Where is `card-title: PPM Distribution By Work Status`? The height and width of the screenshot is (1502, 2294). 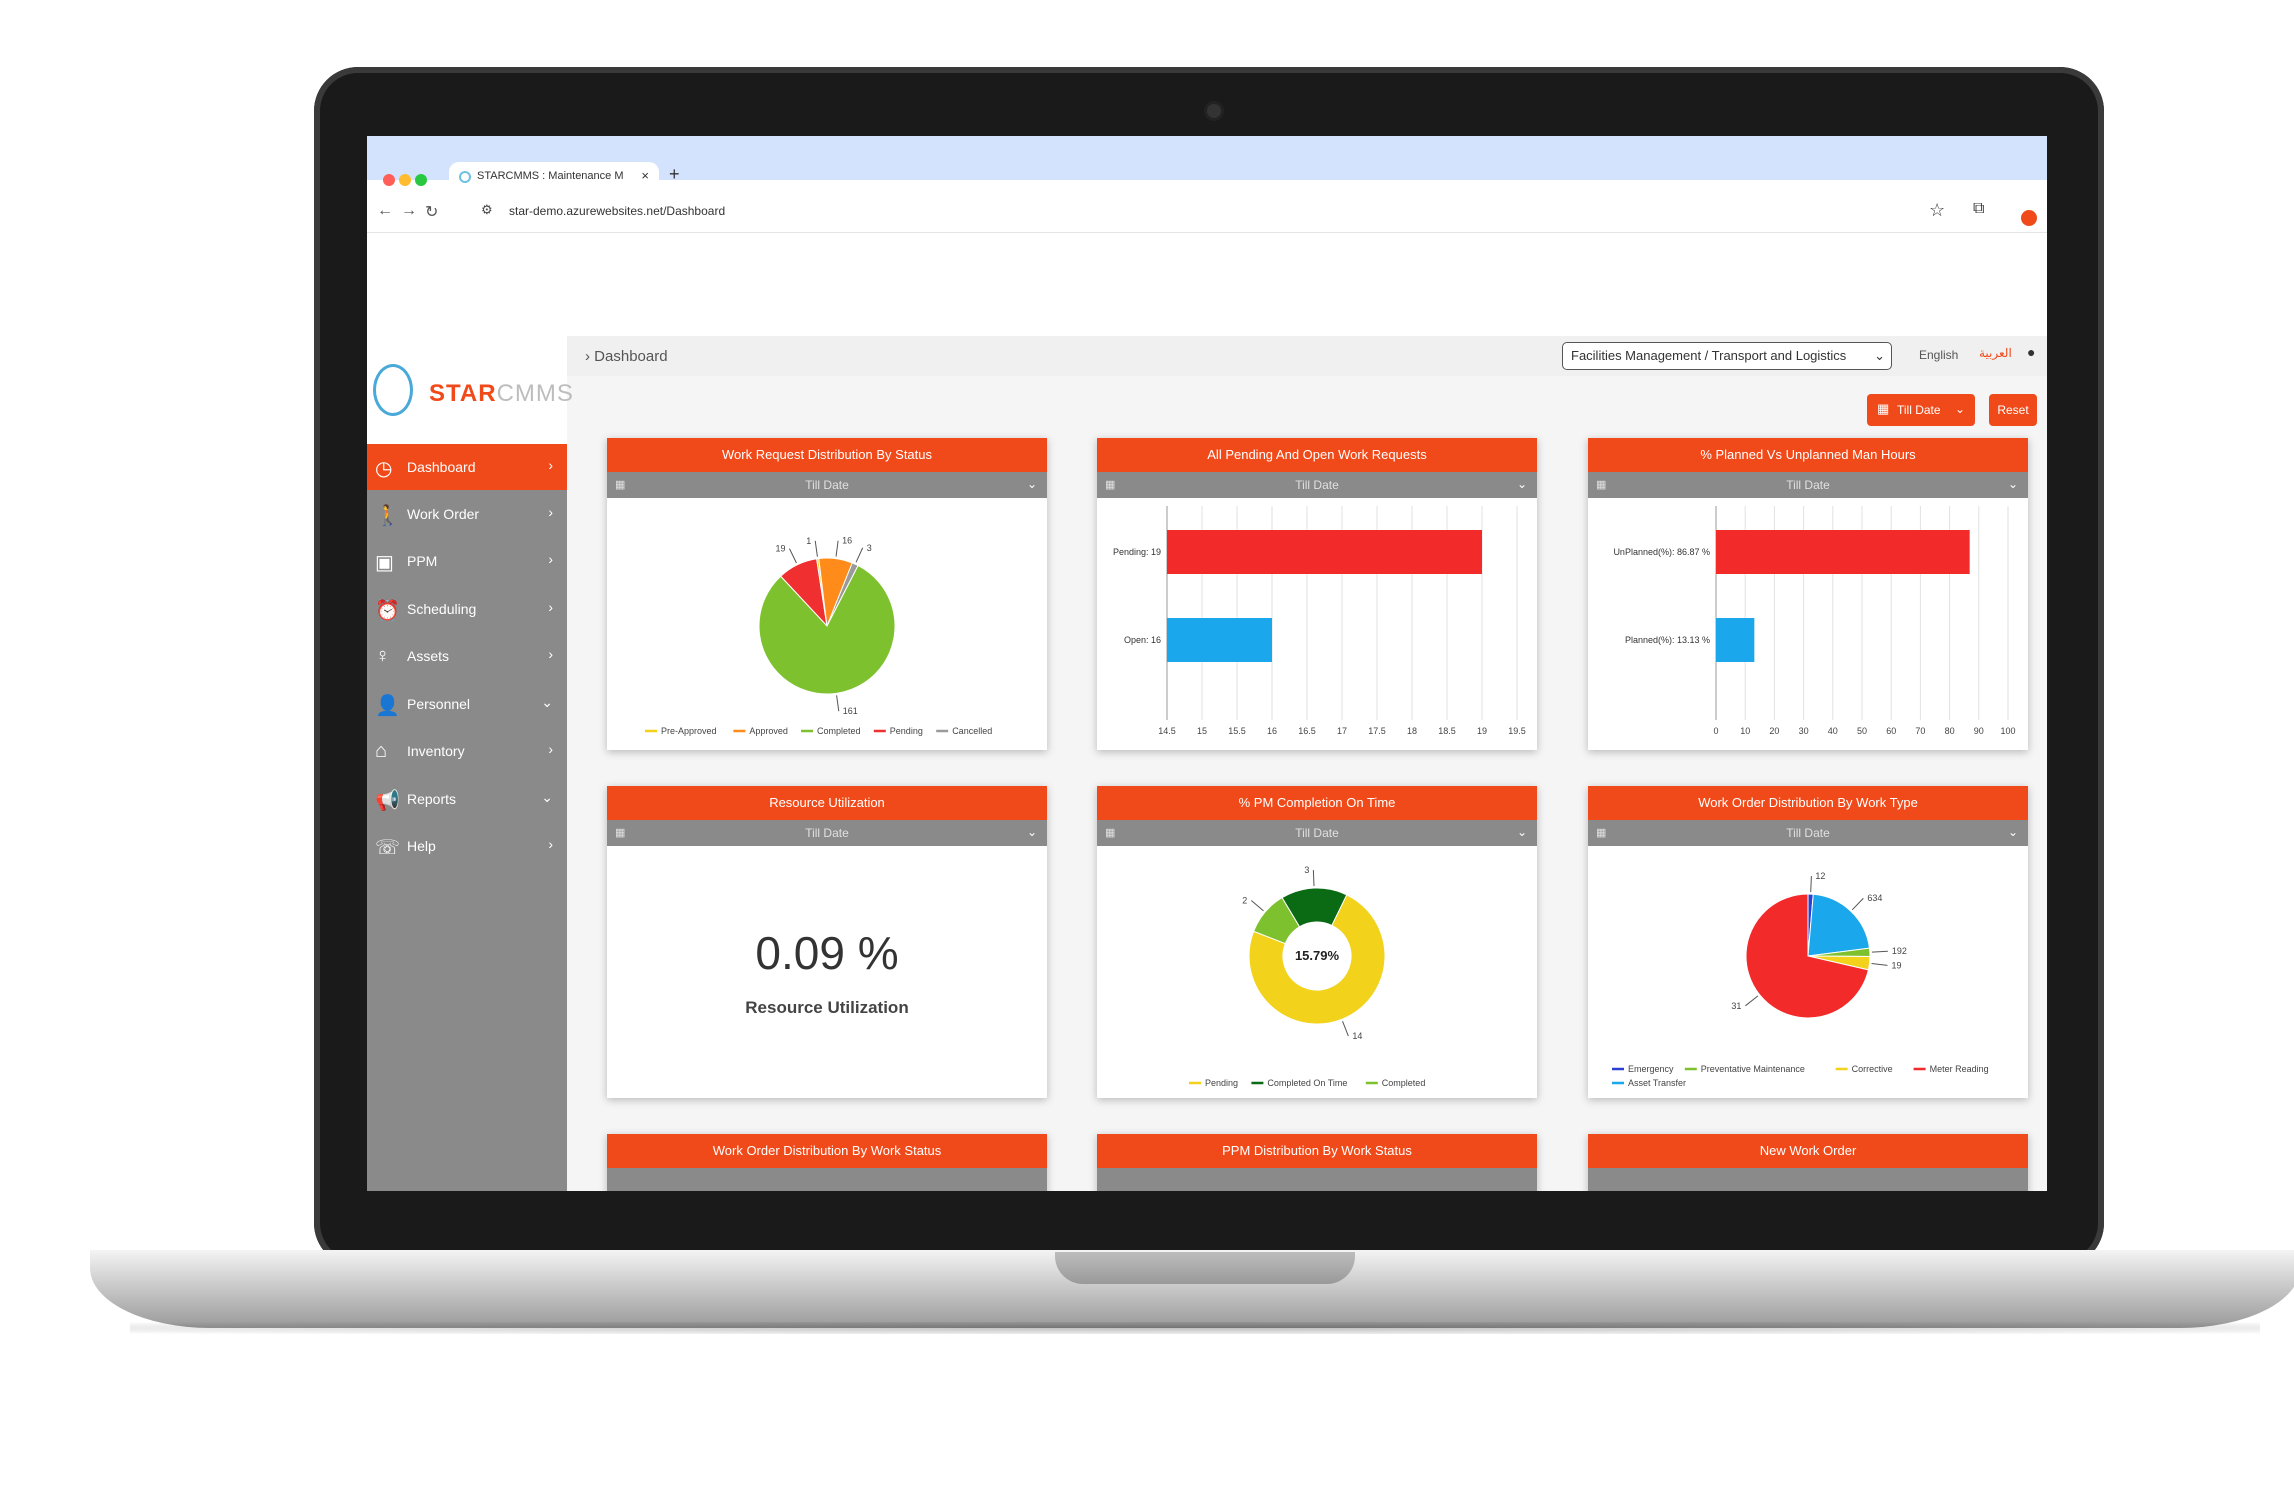 card-title: PPM Distribution By Work Status is located at coordinates (1317, 1151).